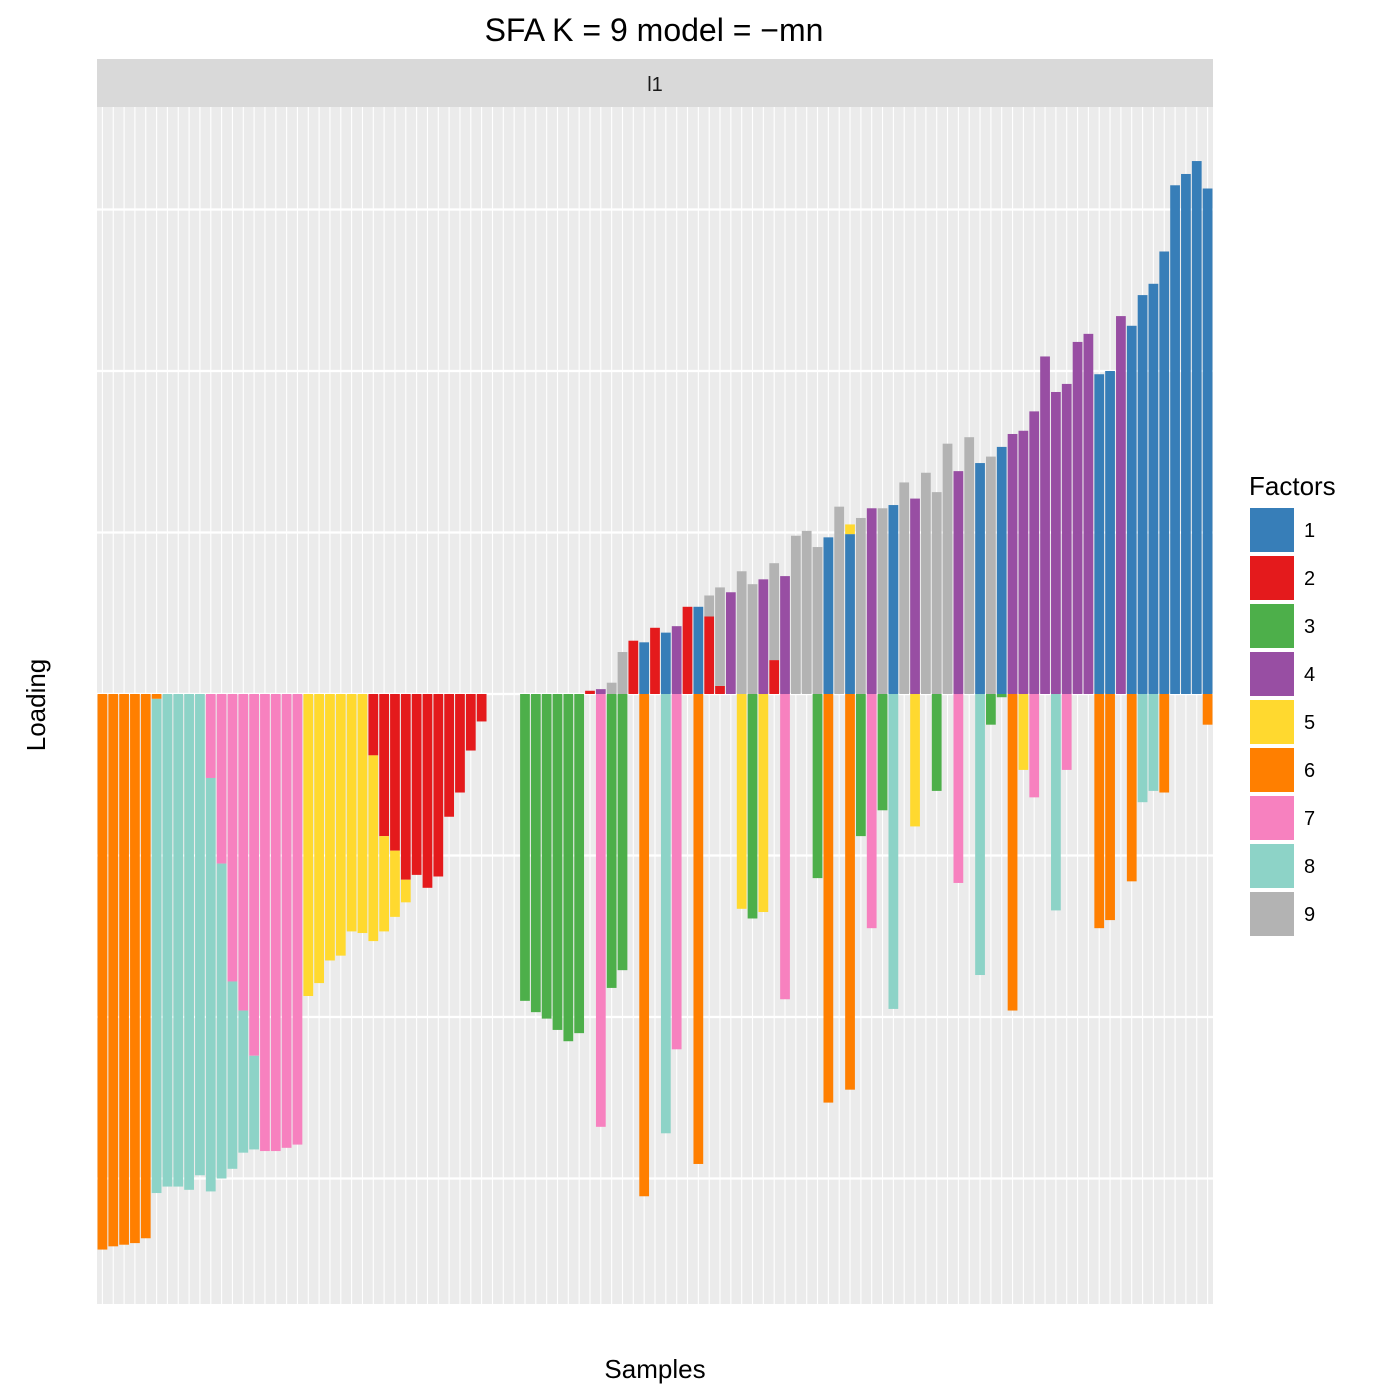 Image resolution: width=1400 pixels, height=1400 pixels. Describe the element at coordinates (654, 30) in the screenshot. I see `chart-title: SFA K = 9 model = −mn` at that location.